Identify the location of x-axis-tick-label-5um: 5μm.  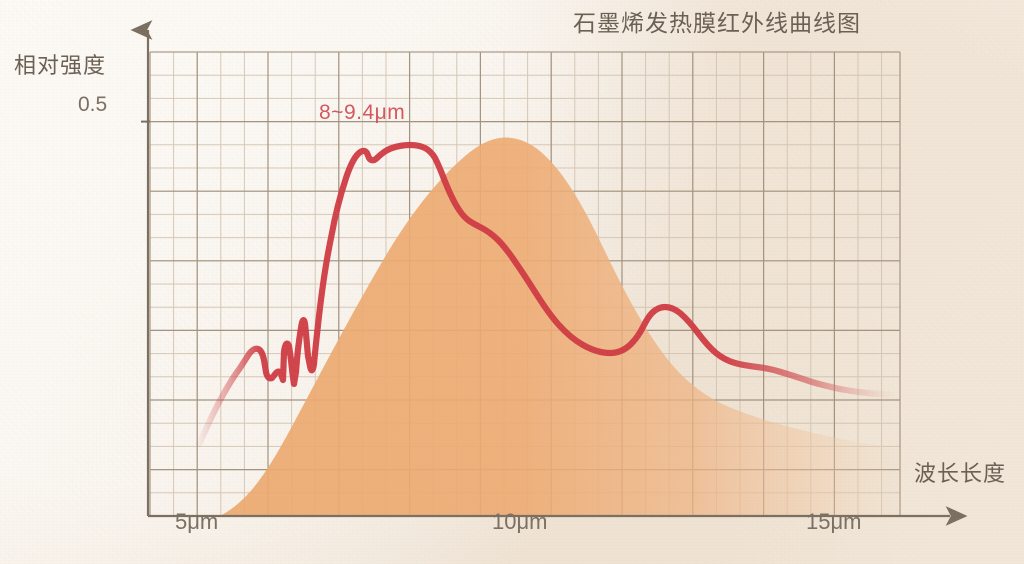
(197, 521).